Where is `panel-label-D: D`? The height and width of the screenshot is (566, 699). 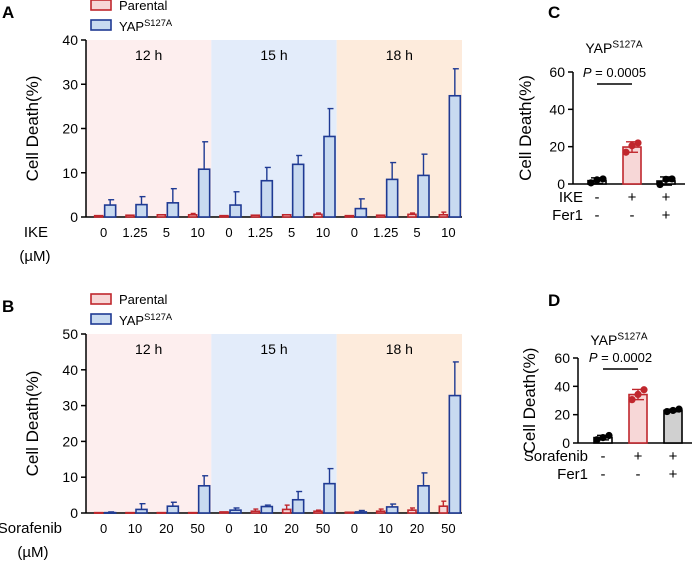 panel-label-D: D is located at coordinates (554, 300).